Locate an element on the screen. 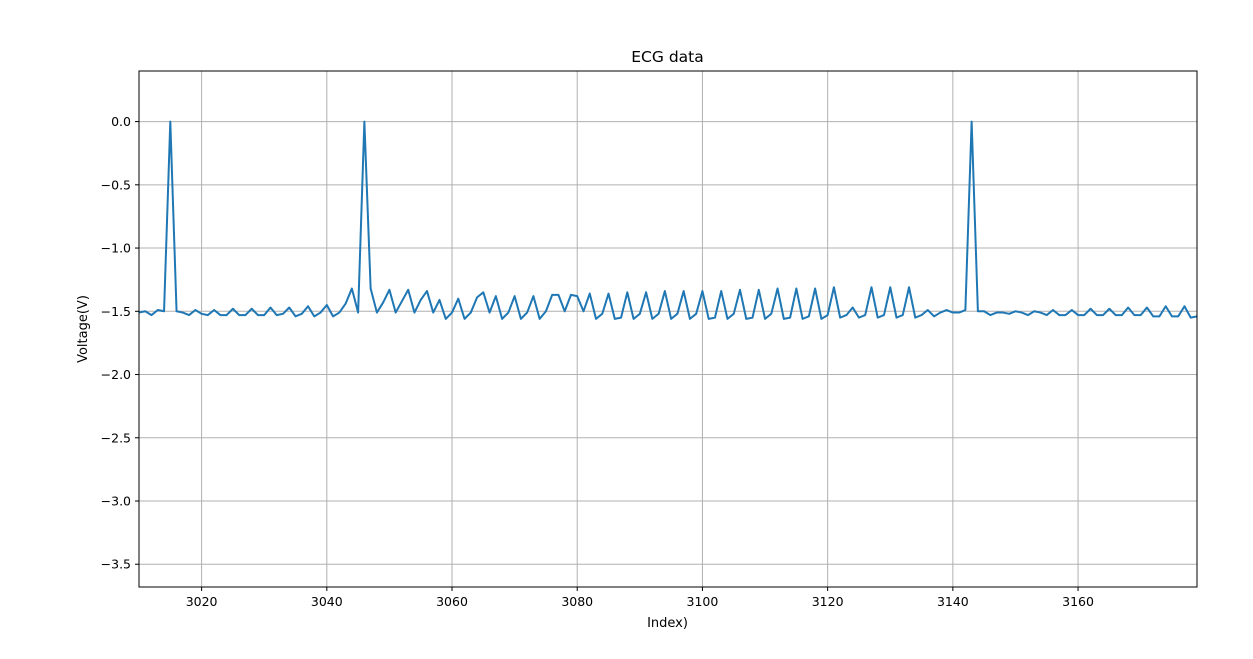 Image resolution: width=1253 pixels, height=659 pixels. x-tick-label: 3140 is located at coordinates (953, 601).